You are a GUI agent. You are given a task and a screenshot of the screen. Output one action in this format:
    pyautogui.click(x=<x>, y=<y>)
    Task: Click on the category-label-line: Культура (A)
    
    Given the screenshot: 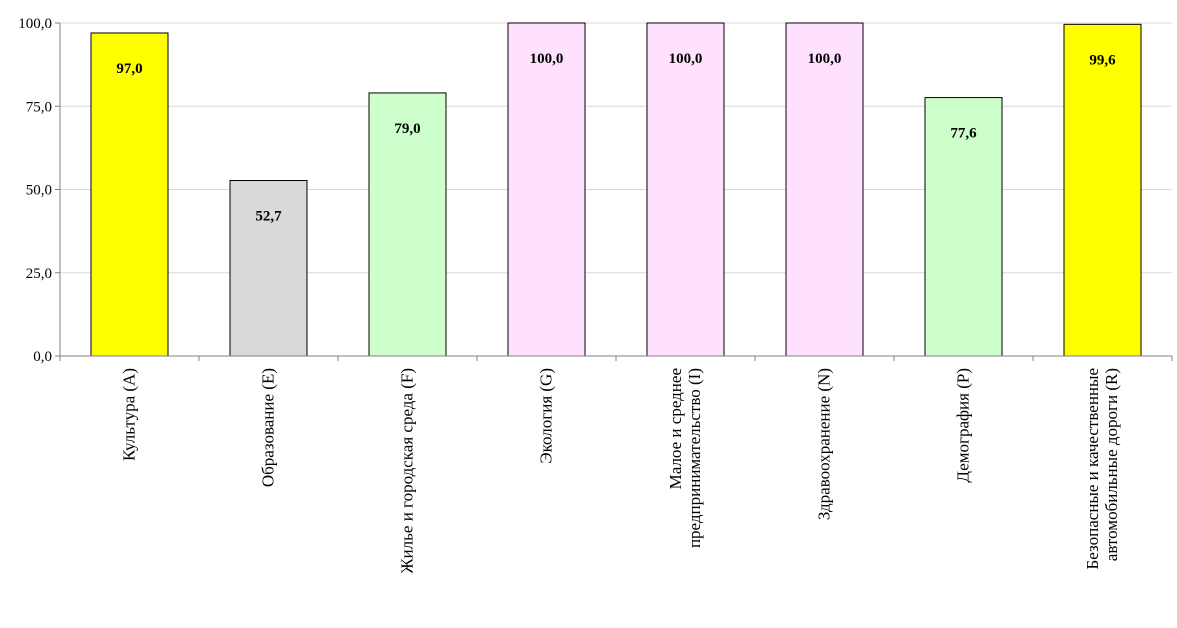 What is the action you would take?
    pyautogui.click(x=129, y=414)
    